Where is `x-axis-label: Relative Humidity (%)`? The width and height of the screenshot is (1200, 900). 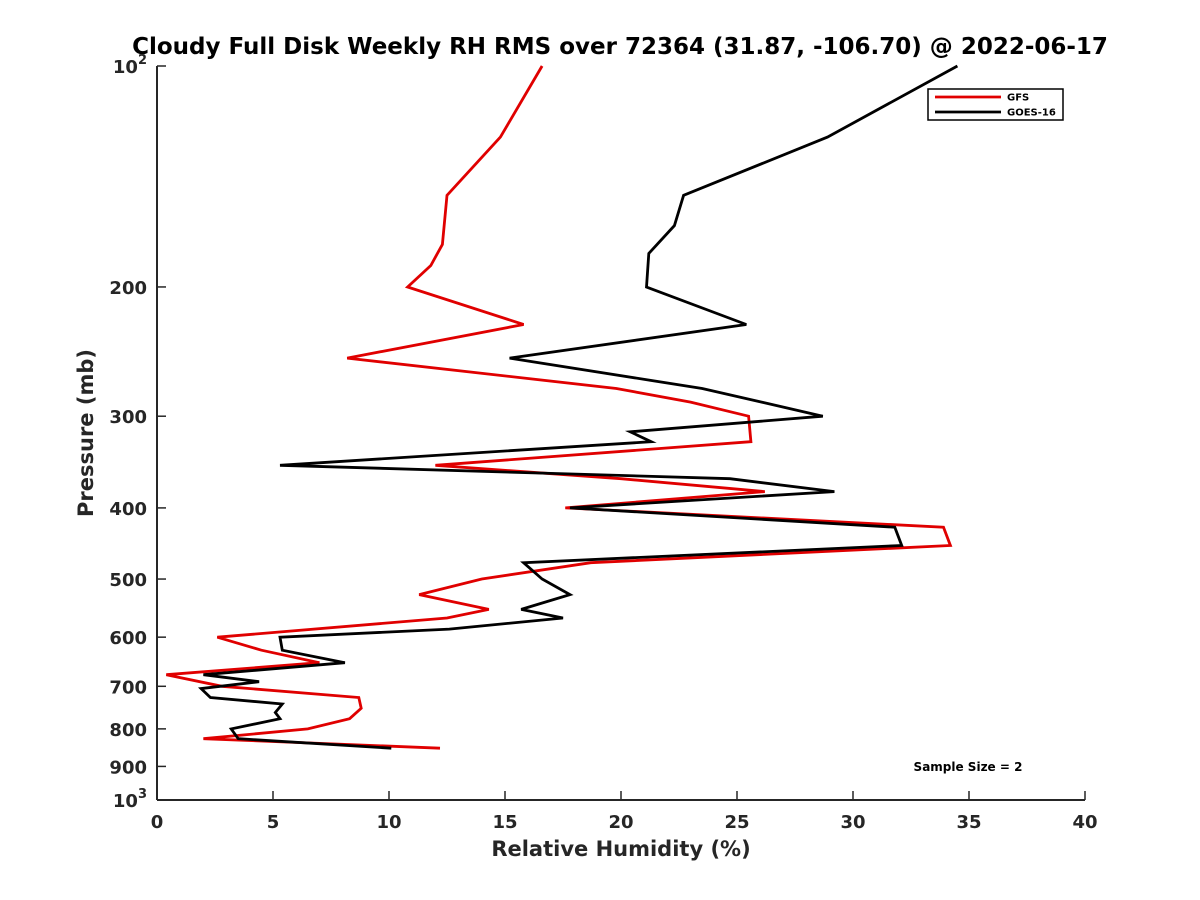 x-axis-label: Relative Humidity (%) is located at coordinates (620, 849).